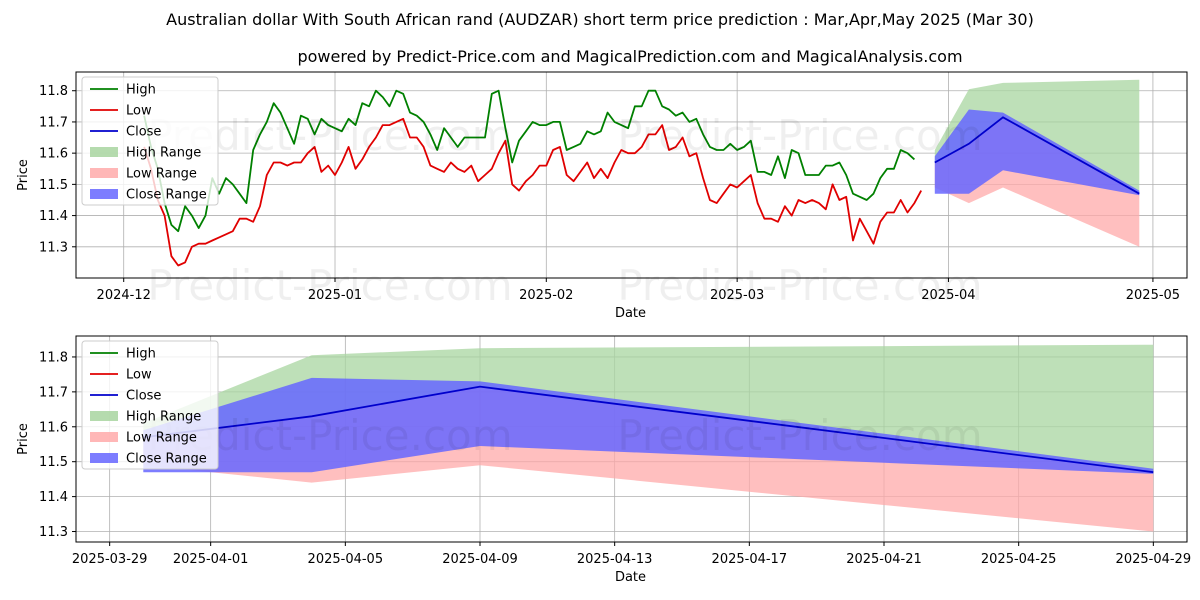 The height and width of the screenshot is (600, 1200). Describe the element at coordinates (53, 91) in the screenshot. I see `top-ytick-label: 11.8` at that location.